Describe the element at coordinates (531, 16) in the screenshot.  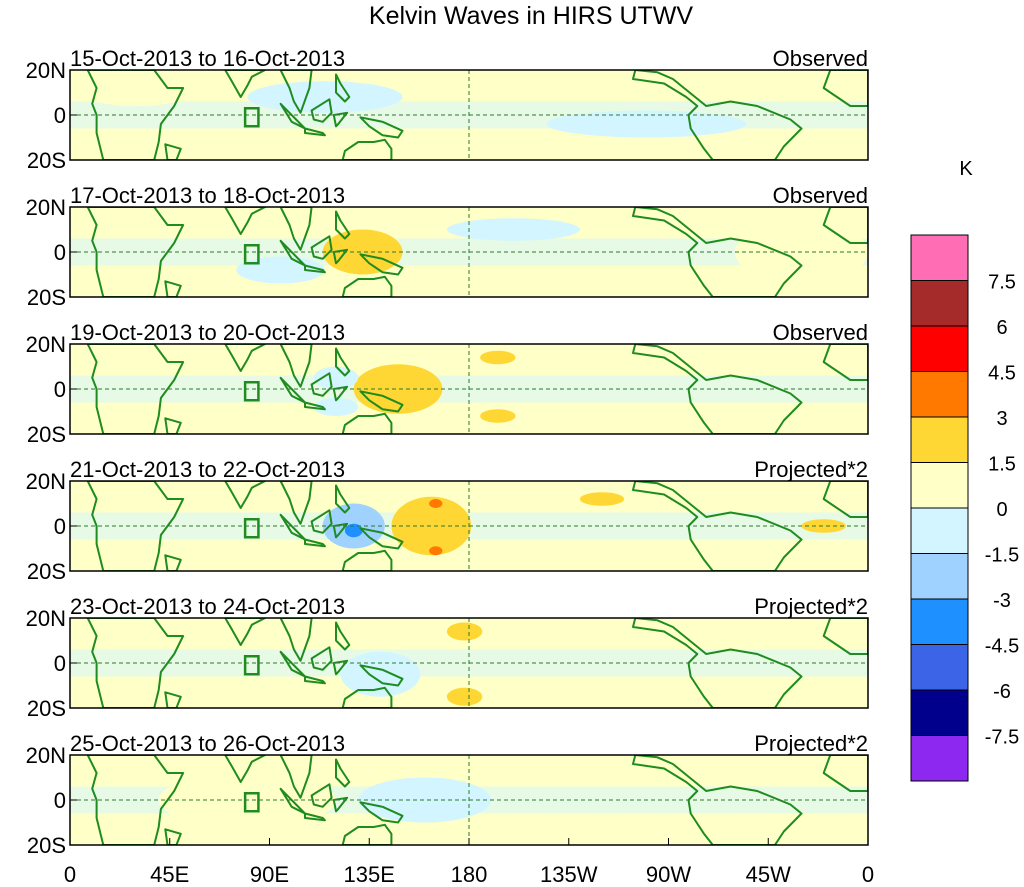
I see `chart-title: Kelvin Waves in HIRS UTWV` at that location.